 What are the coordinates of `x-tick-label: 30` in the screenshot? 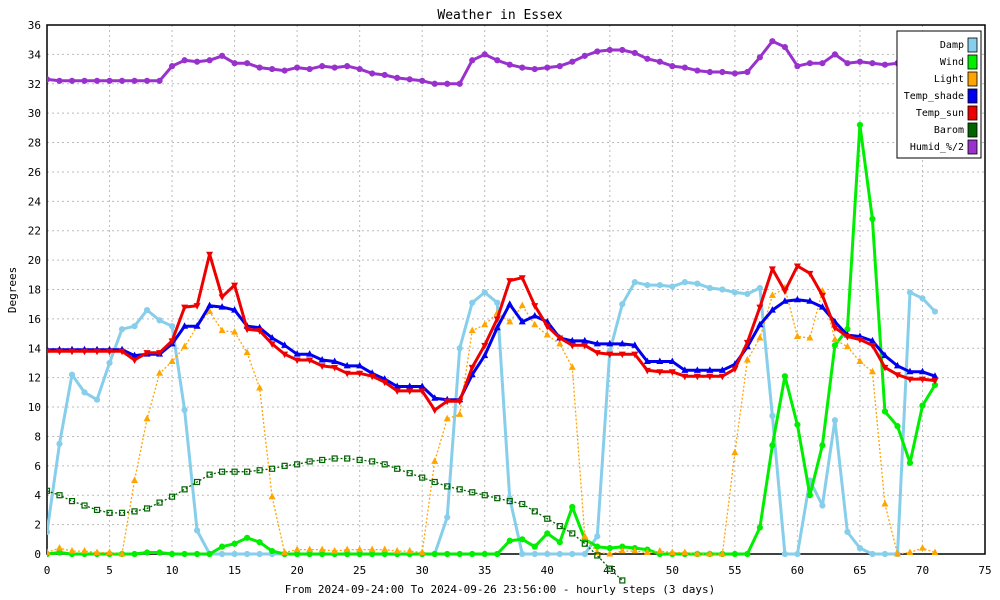 It's located at (422, 570).